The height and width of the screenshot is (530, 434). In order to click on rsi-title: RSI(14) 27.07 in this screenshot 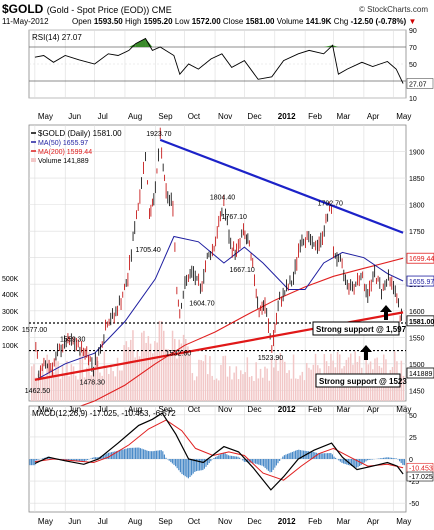, I will do `click(57, 37)`.